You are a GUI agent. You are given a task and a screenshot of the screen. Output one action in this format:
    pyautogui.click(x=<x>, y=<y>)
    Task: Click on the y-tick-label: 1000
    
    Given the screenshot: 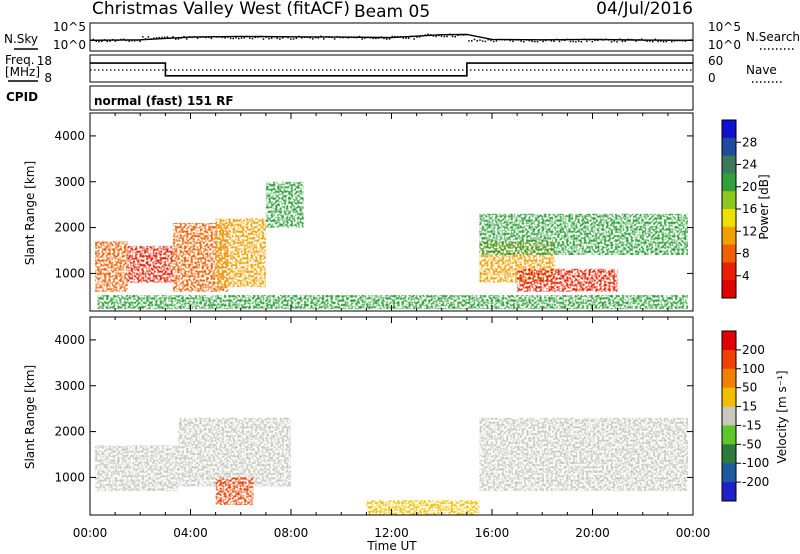 What is the action you would take?
    pyautogui.click(x=69, y=477)
    